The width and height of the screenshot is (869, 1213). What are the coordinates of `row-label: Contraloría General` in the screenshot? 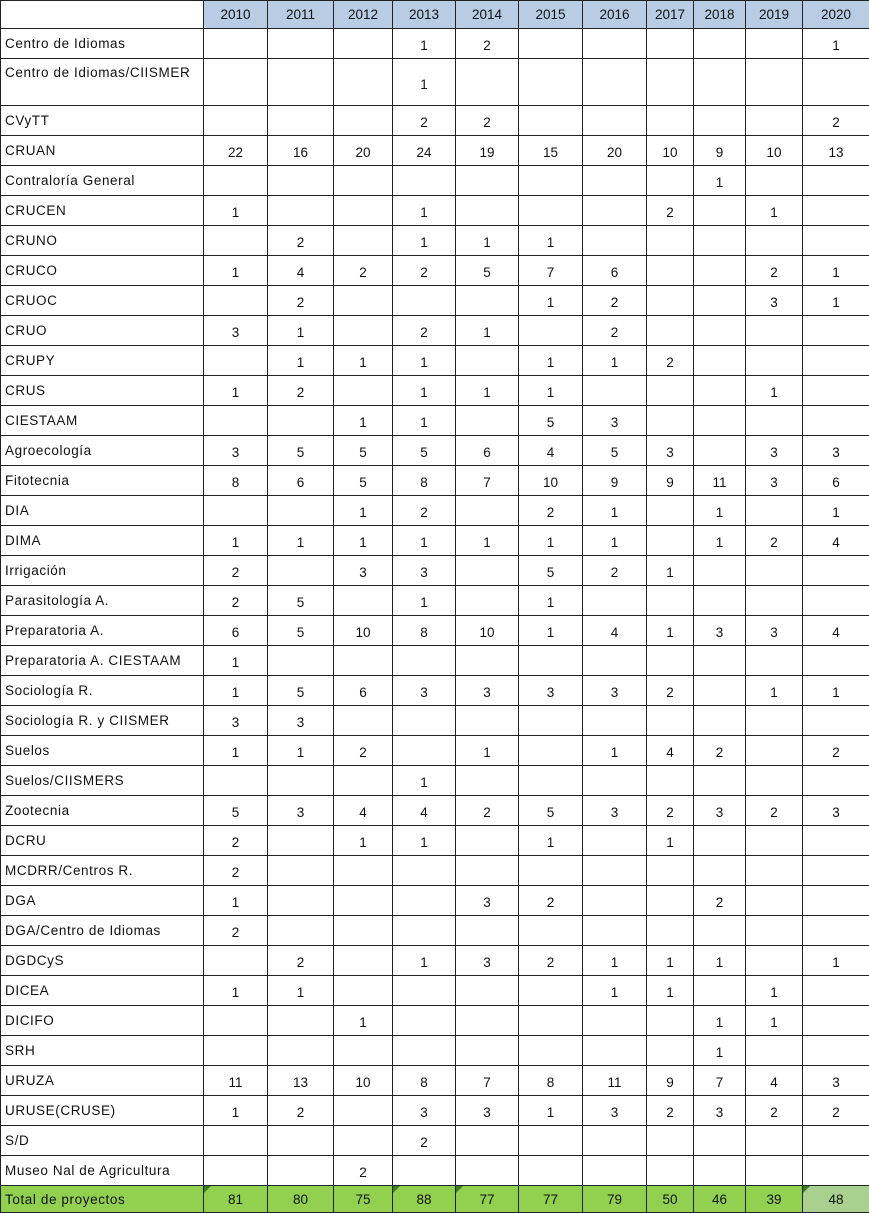 It's located at (102, 181).